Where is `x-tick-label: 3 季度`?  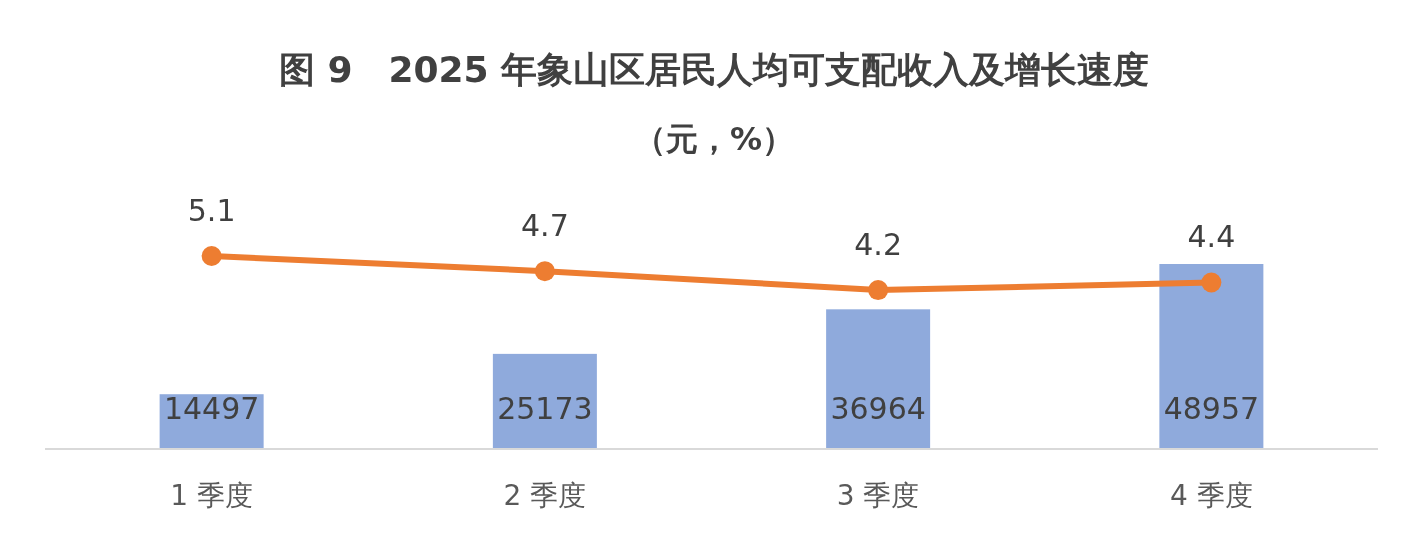
x-tick-label: 3 季度 is located at coordinates (878, 495).